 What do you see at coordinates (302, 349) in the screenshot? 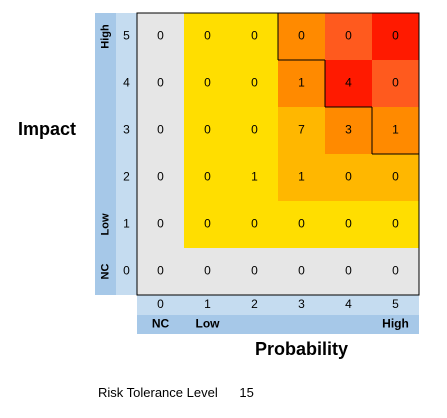
I see `probability-axis-title: Probability` at bounding box center [302, 349].